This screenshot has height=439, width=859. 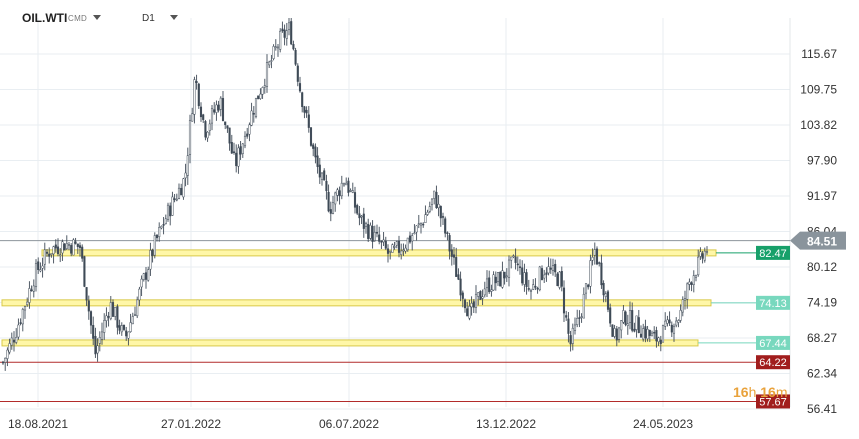 I want to click on x-tick-label: 13.12.2022, so click(x=506, y=424).